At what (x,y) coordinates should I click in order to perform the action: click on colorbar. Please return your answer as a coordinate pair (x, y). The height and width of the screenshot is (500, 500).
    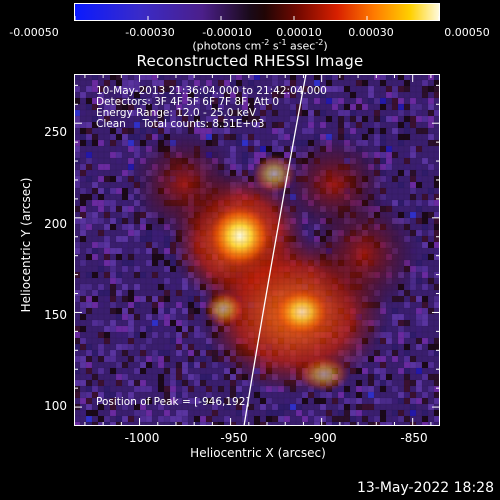
    Looking at the image, I should click on (257, 12).